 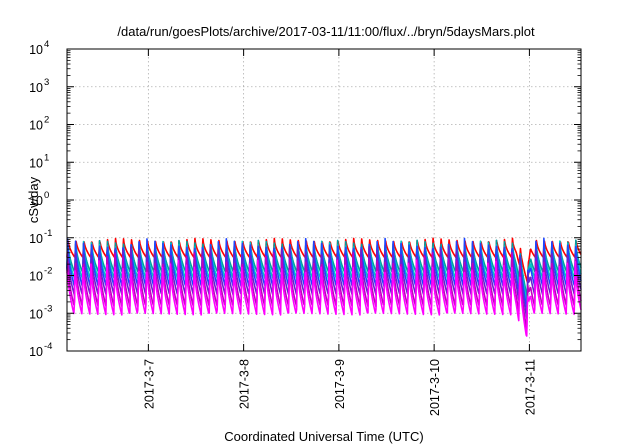 What do you see at coordinates (324, 298) in the screenshot?
I see `series-line` at bounding box center [324, 298].